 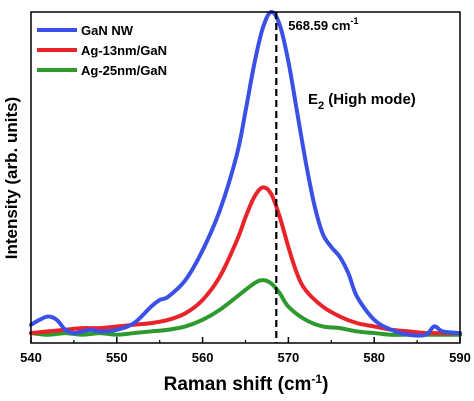 What do you see at coordinates (11, 178) in the screenshot?
I see `y-axis-title: Intensity (arb. units)` at bounding box center [11, 178].